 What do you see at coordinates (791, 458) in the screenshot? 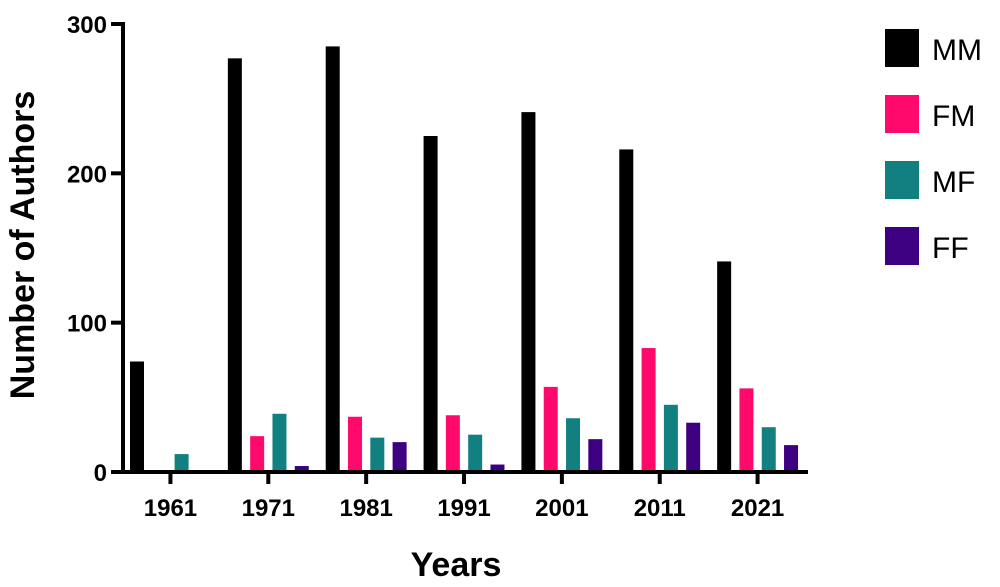
I see `bar-ff-2021` at bounding box center [791, 458].